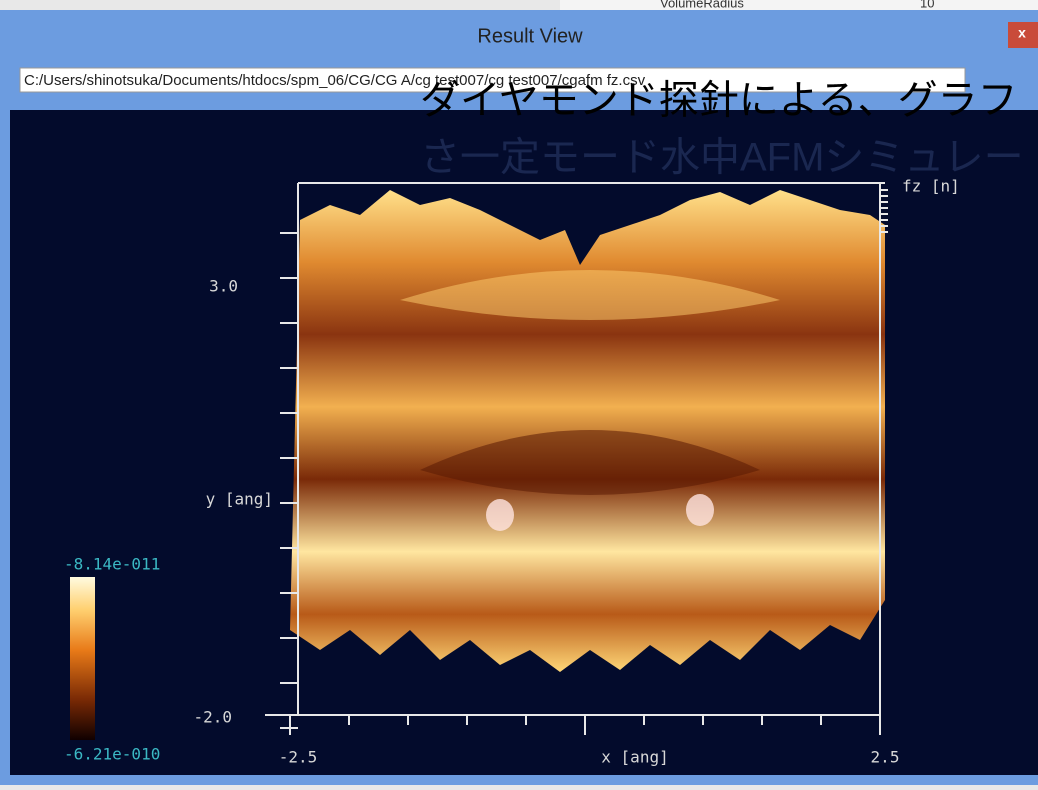 The height and width of the screenshot is (790, 1038). What do you see at coordinates (530, 36) in the screenshot?
I see `window-title: Result View` at bounding box center [530, 36].